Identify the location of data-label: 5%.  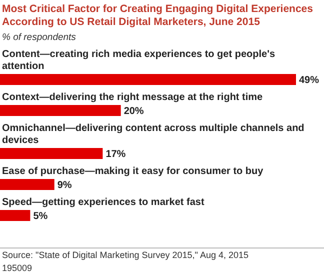
(40, 216).